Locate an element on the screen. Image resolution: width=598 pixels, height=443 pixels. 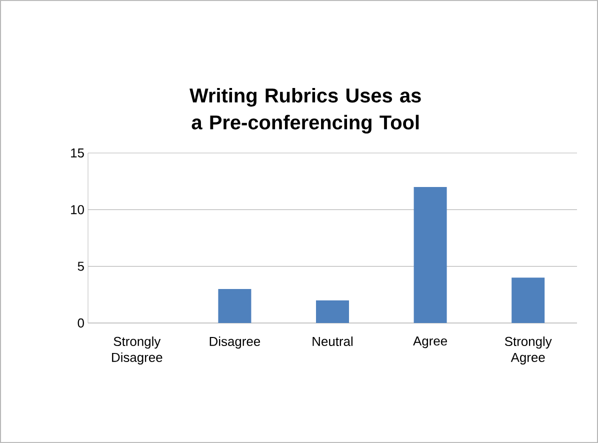
x-tick-label: Strongly Disagree is located at coordinates (137, 350).